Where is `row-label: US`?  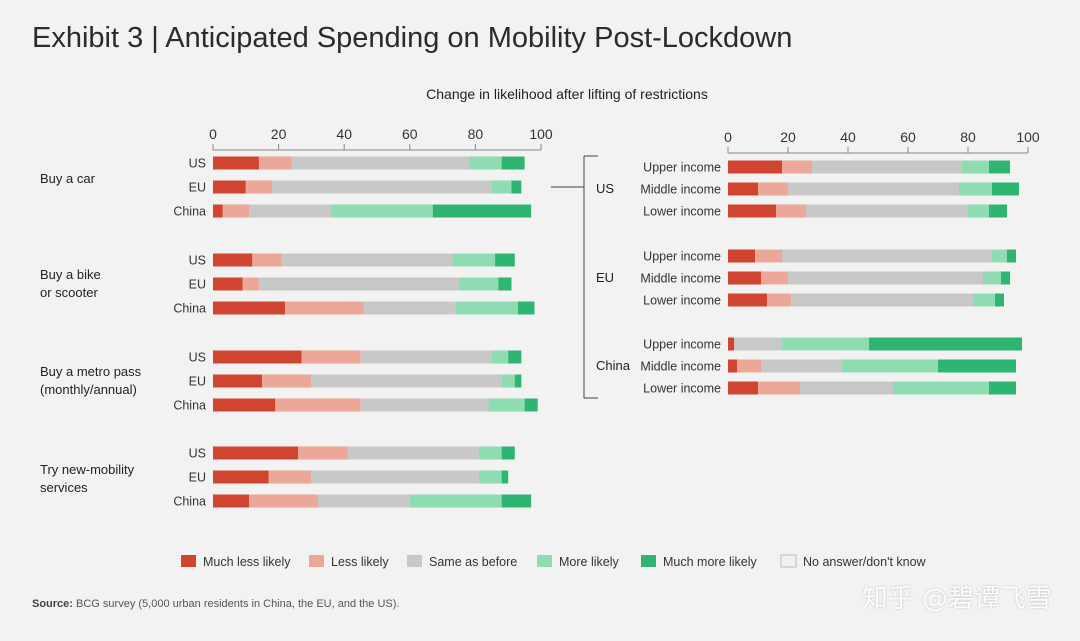
row-label: US is located at coordinates (197, 261).